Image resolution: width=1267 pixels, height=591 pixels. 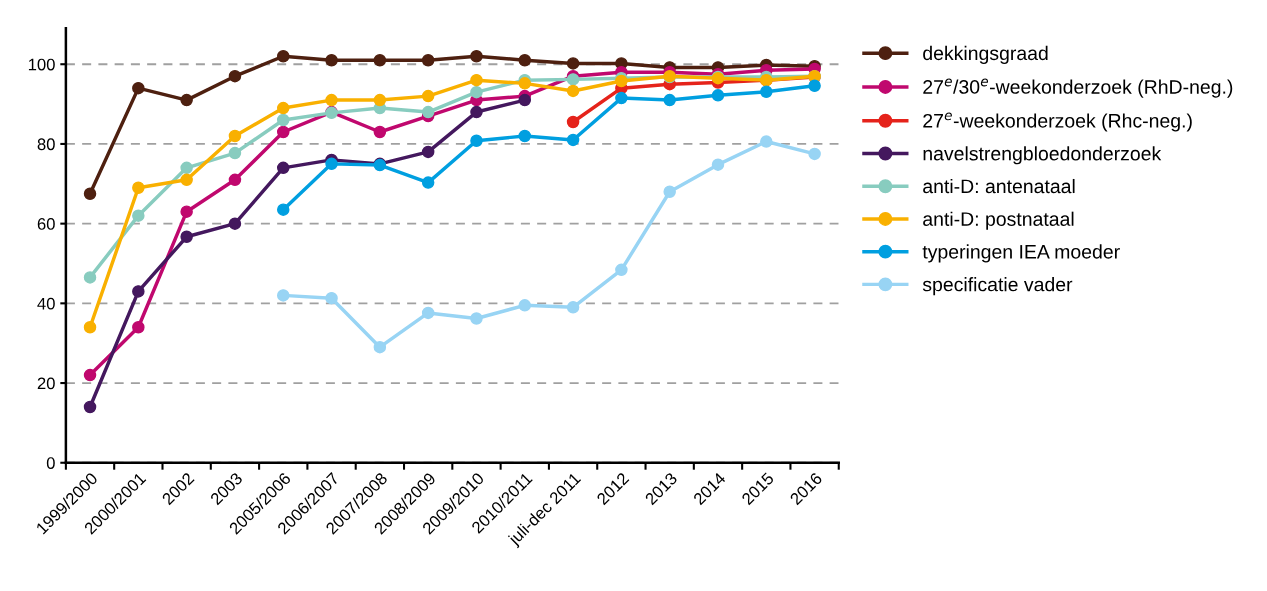 I want to click on legend-label: 27$^{e}$/30$^{e}$-weekonderzoek (RhD-neg.), so click(x=1078, y=88).